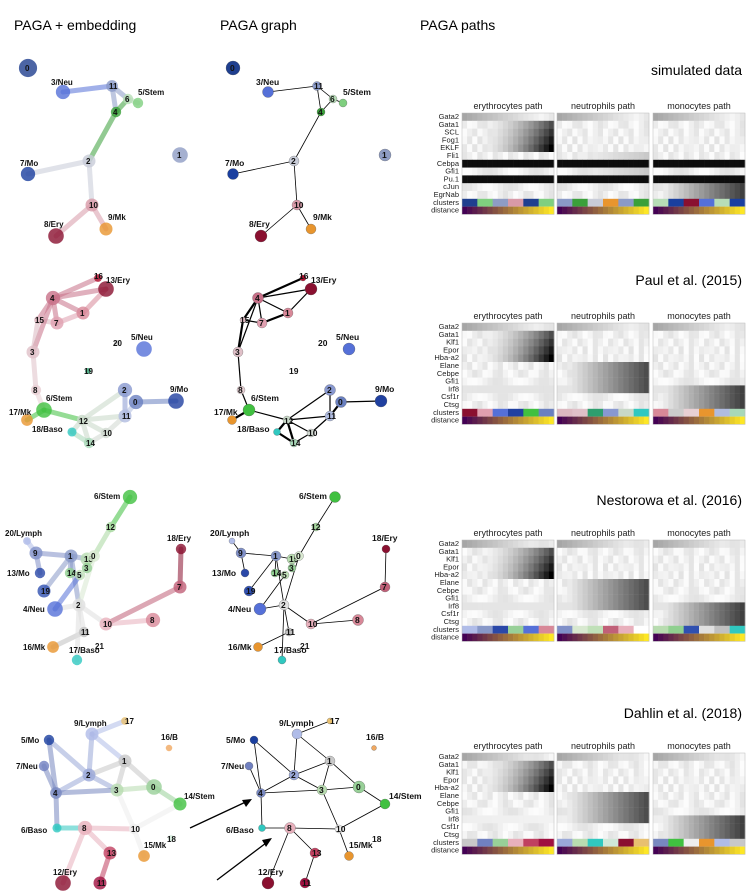 This screenshot has width=756, height=894. What do you see at coordinates (626, 202) in the screenshot?
I see `cluster-strip-cell` at bounding box center [626, 202].